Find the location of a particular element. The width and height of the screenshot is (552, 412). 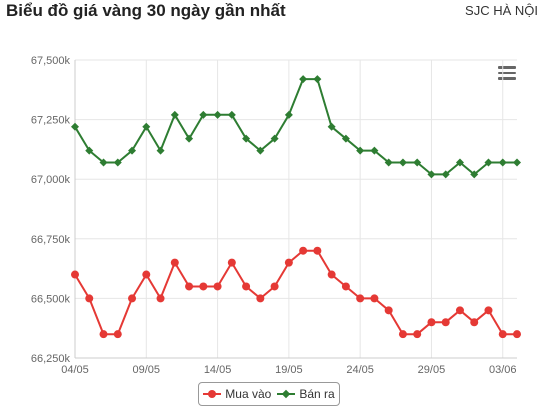

x-tick-label: 29/05 is located at coordinates (432, 370).